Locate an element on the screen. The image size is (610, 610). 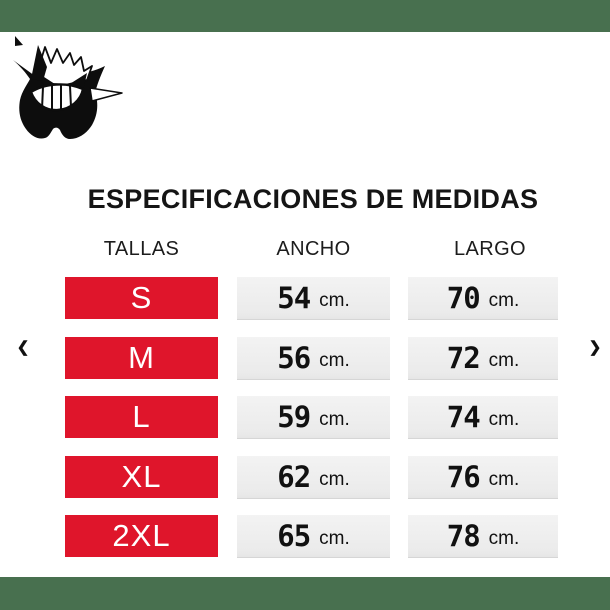
ancho-cell: 62 cm. is located at coordinates (313, 477).